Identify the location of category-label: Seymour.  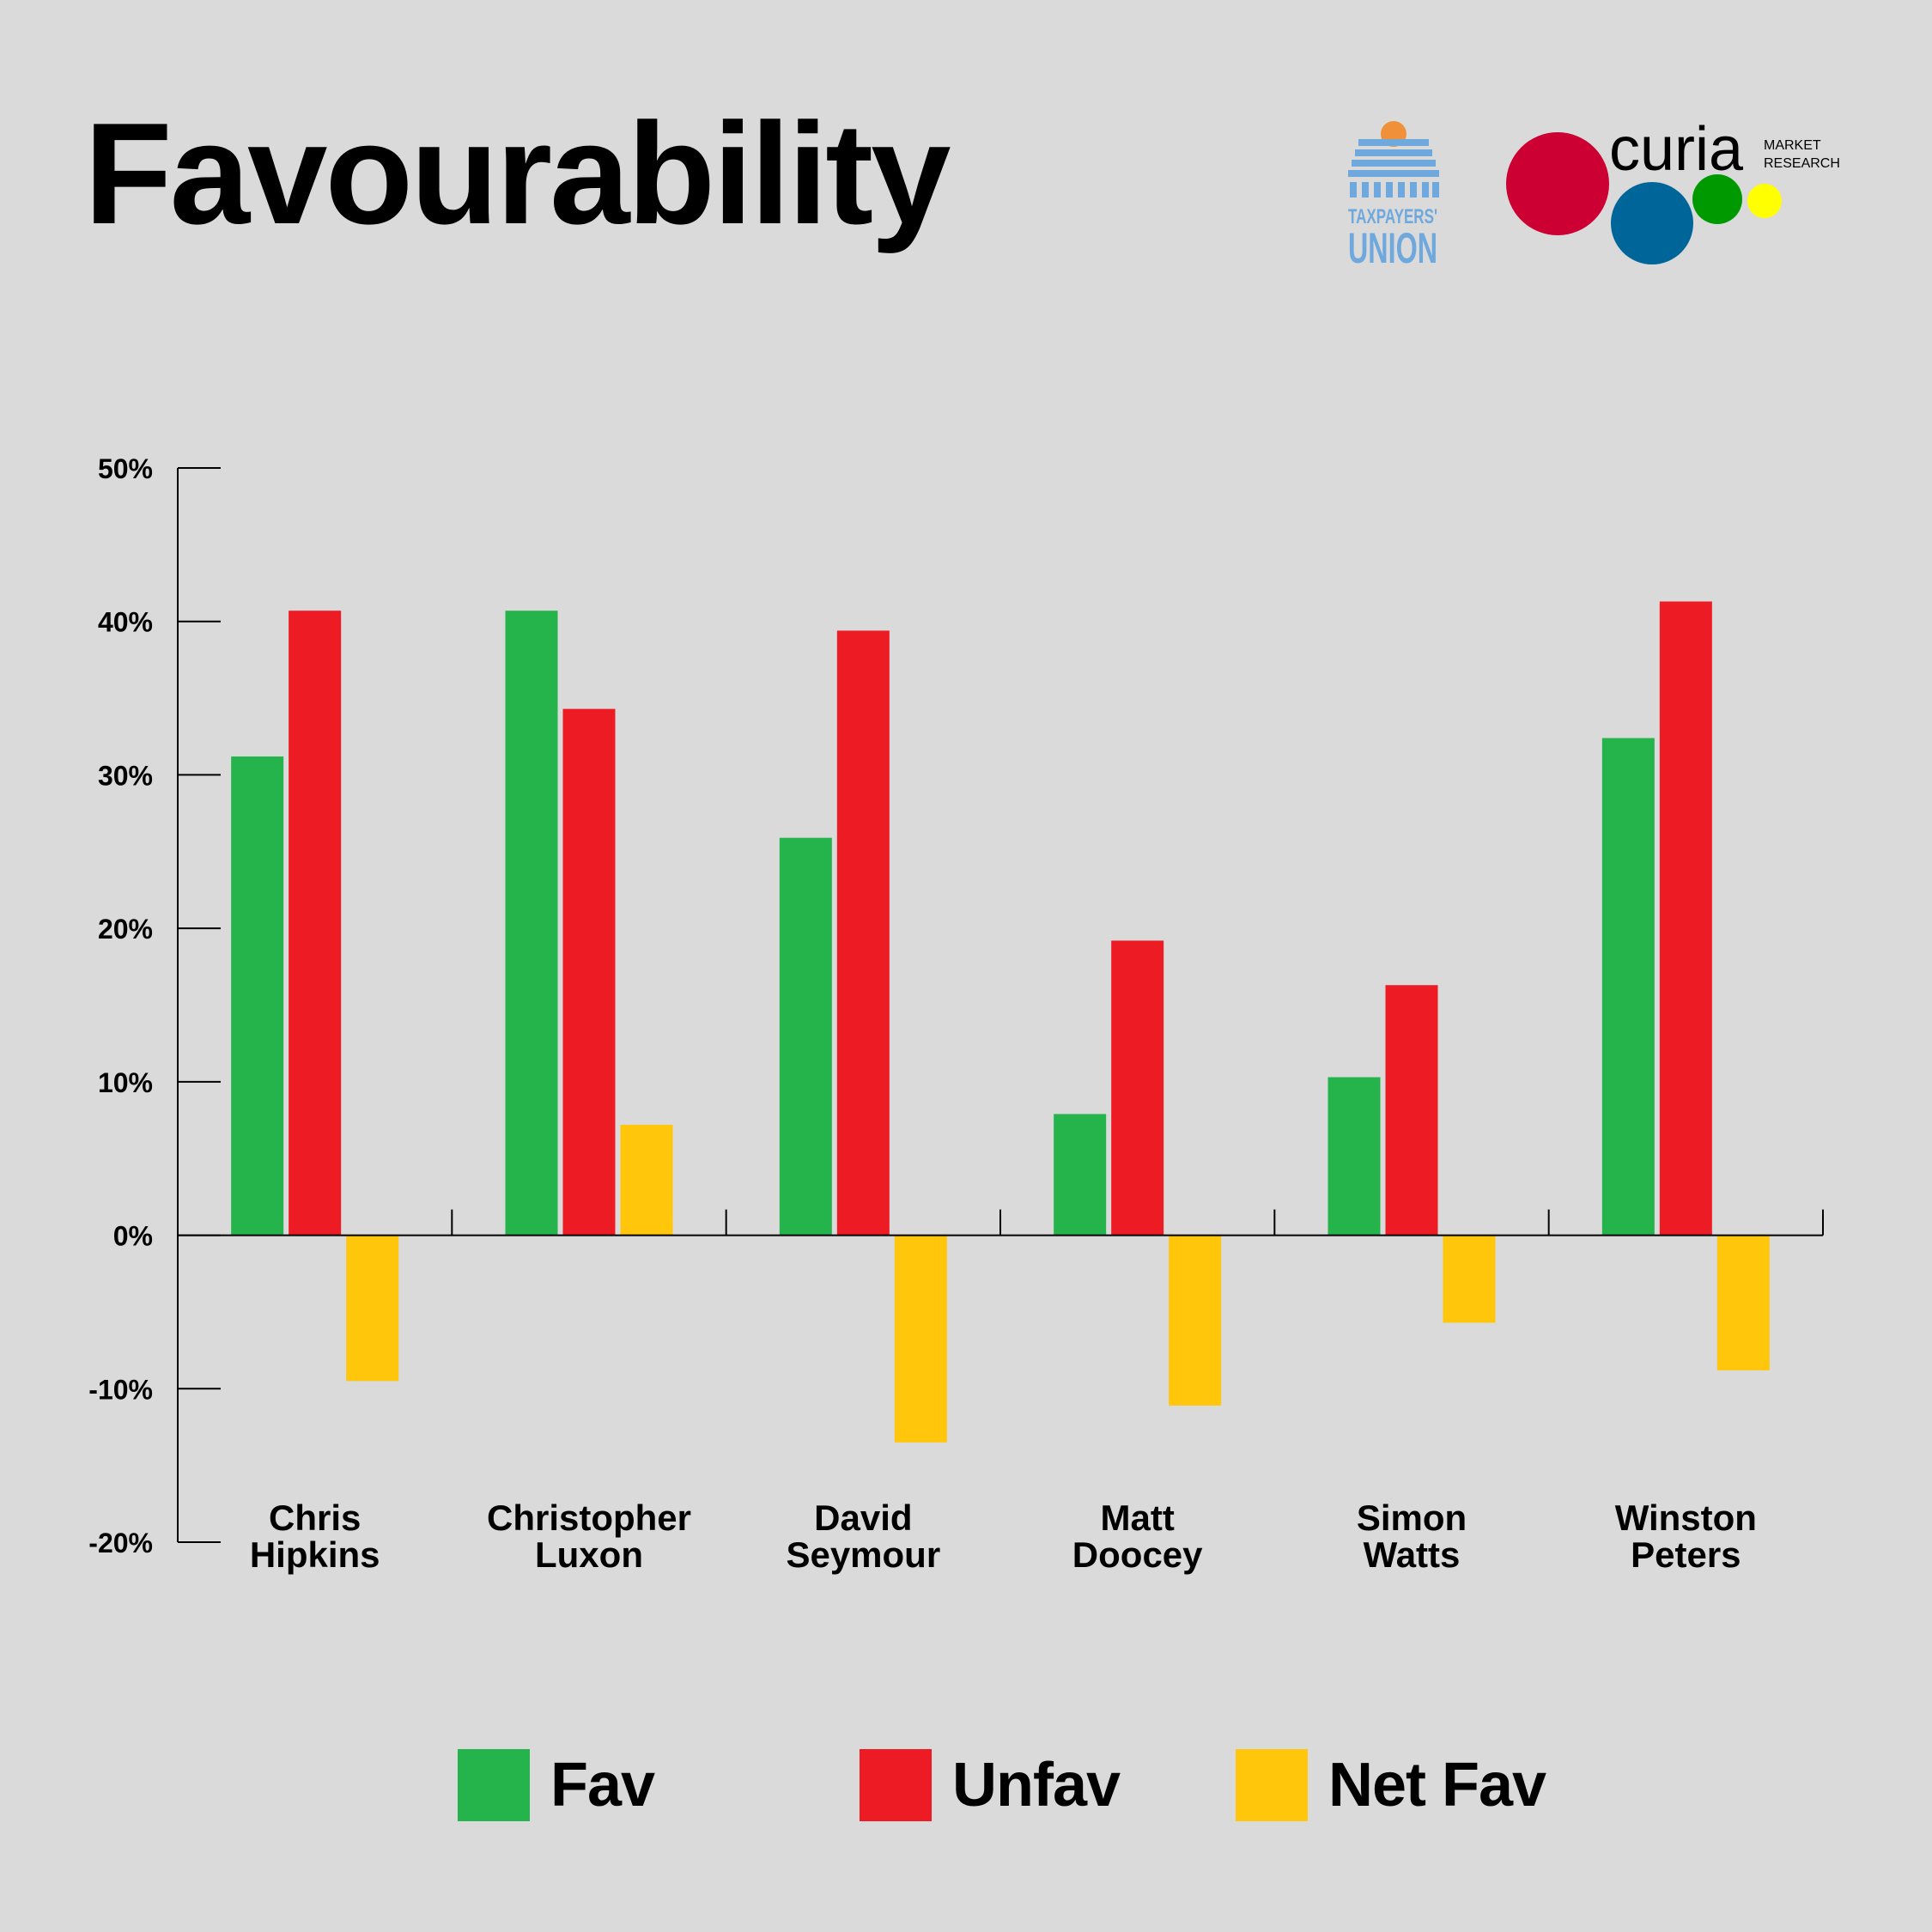
(863, 1554).